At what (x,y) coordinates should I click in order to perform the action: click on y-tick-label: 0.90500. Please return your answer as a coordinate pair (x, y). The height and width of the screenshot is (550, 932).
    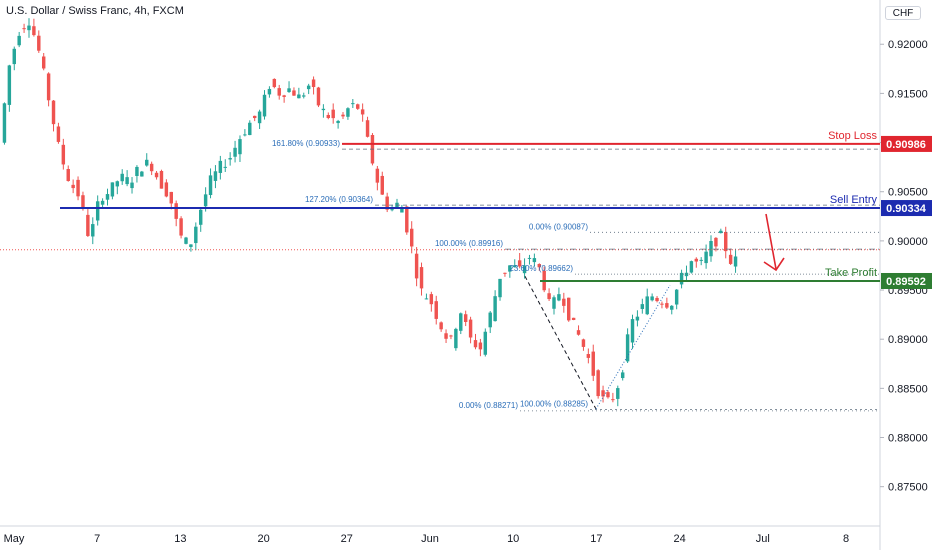
    Looking at the image, I should click on (908, 193).